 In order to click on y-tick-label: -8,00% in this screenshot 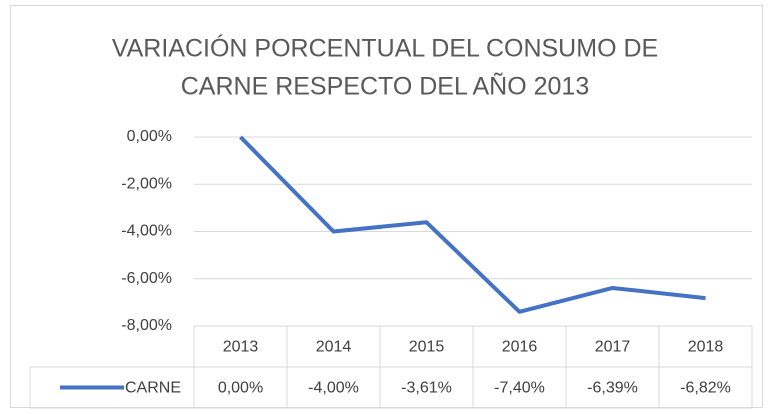, I will do `click(146, 325)`.